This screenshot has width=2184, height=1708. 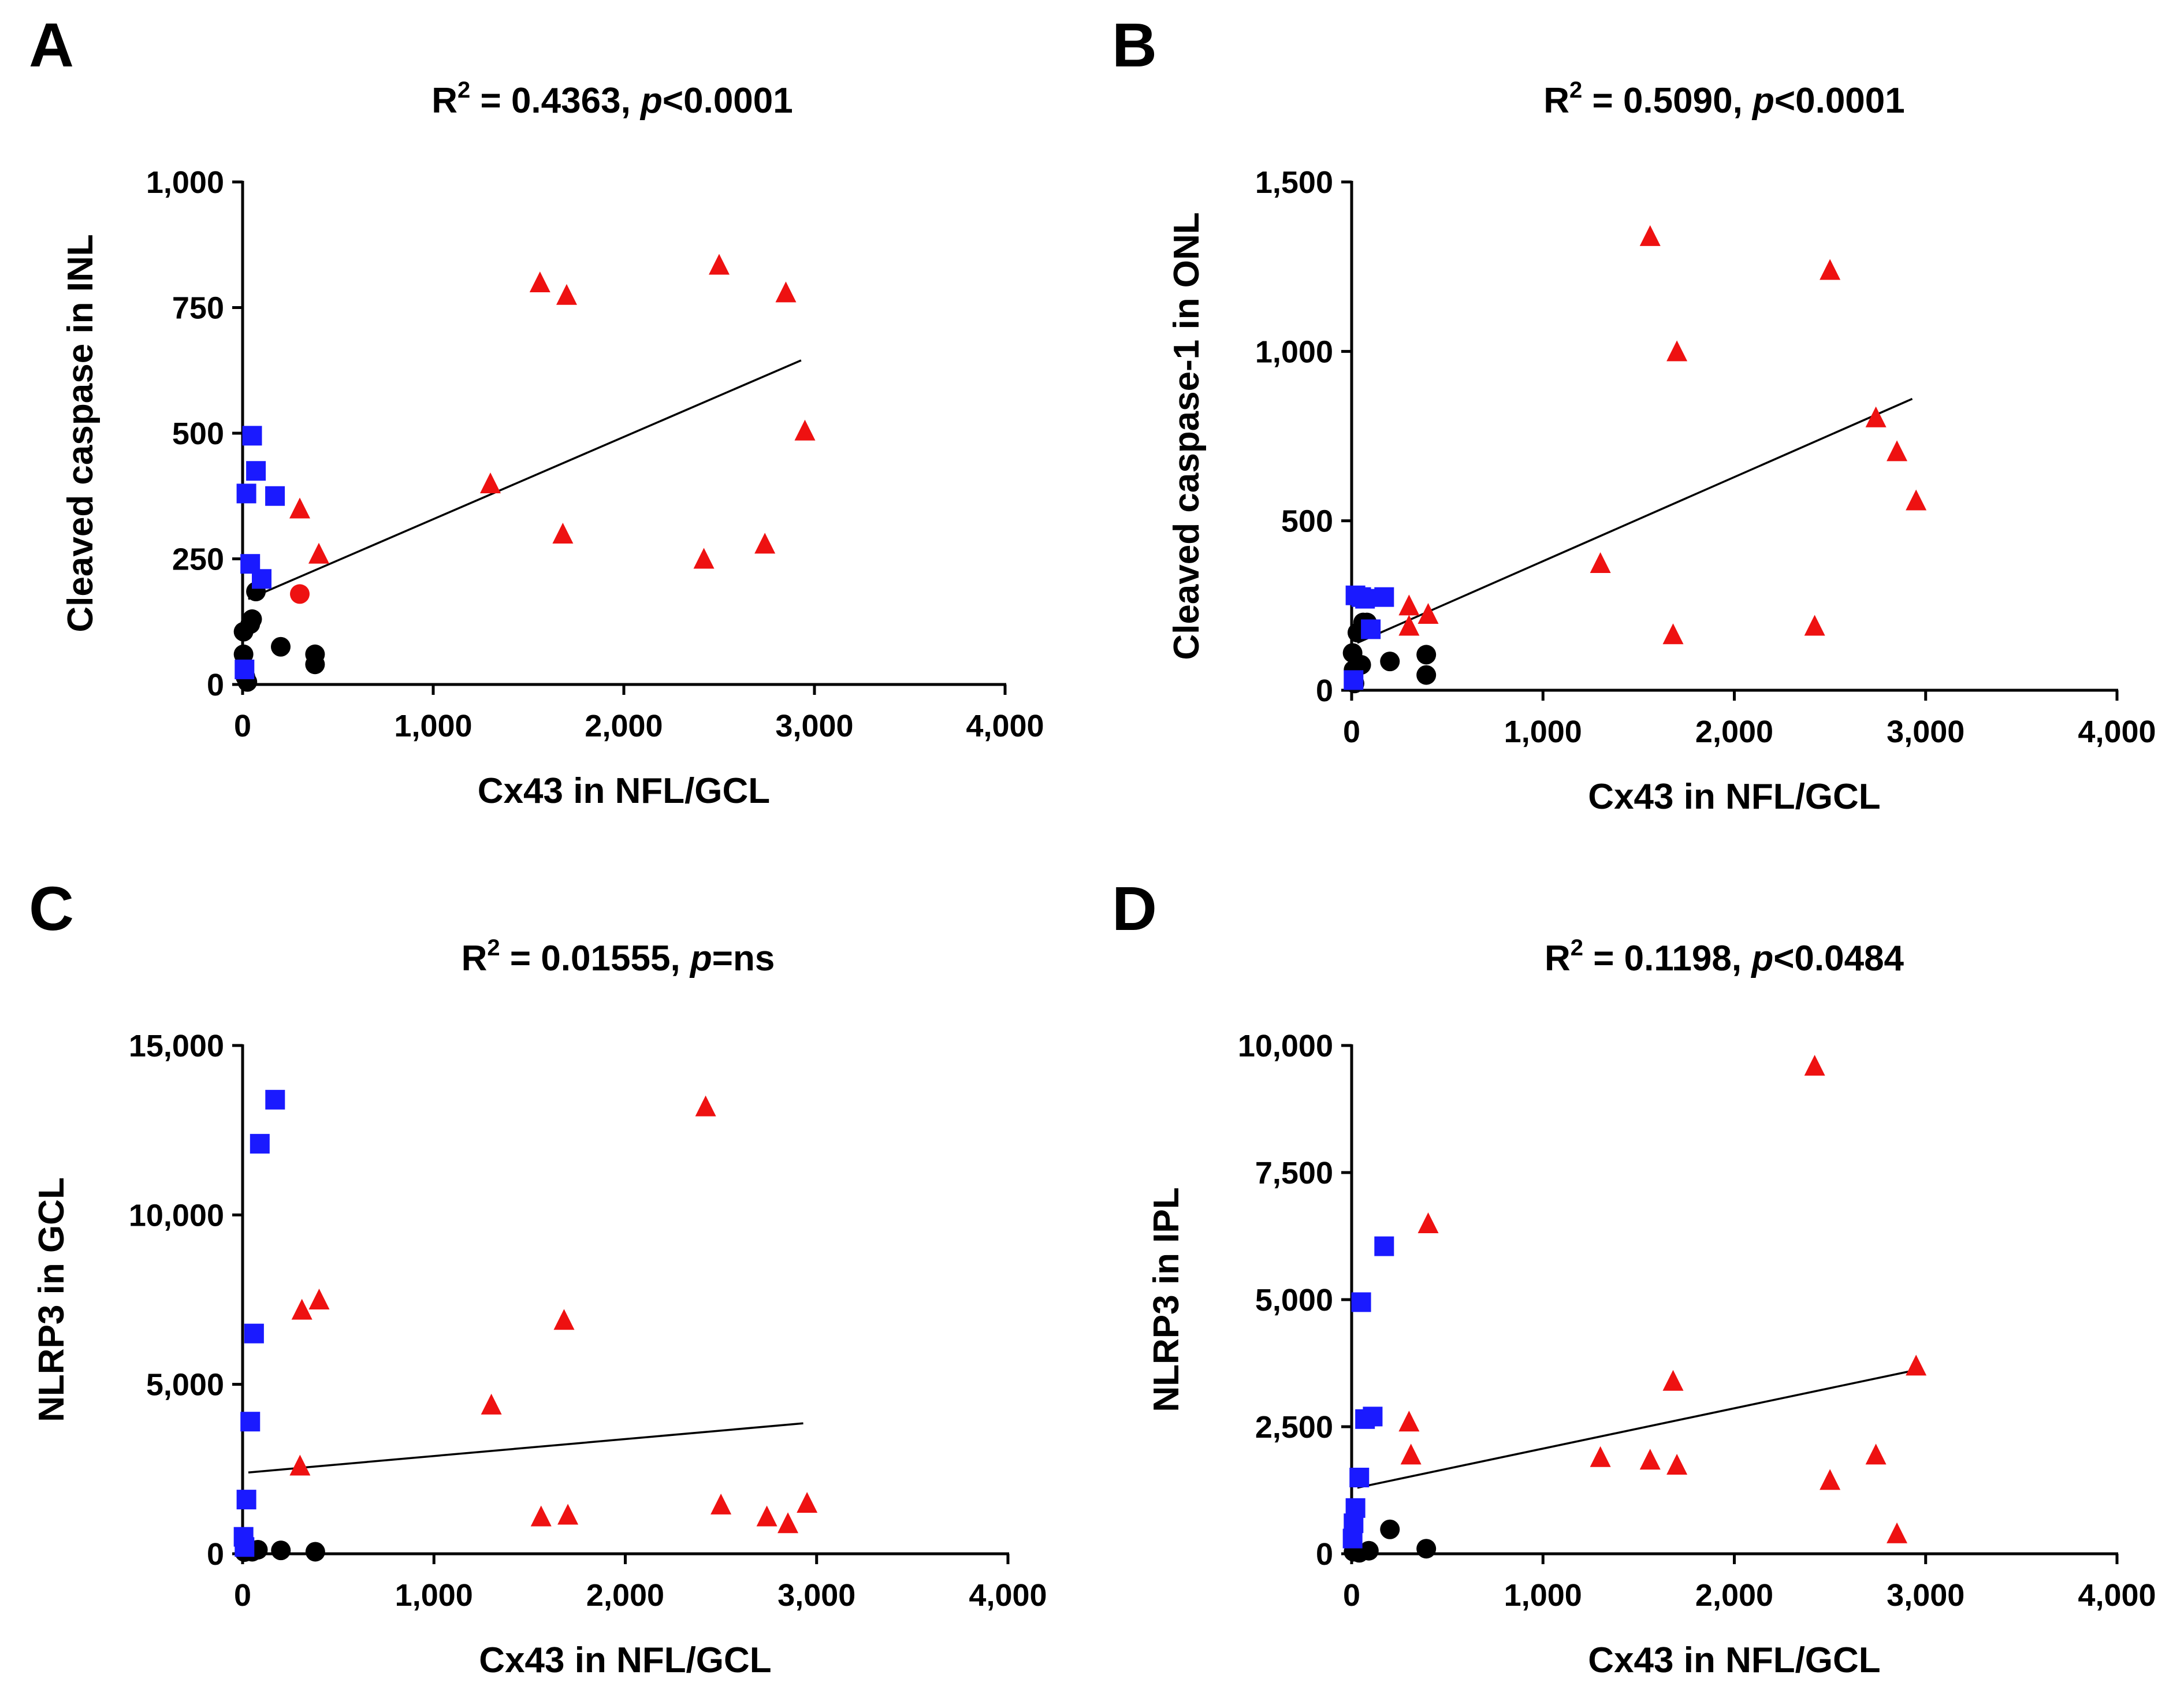 What do you see at coordinates (1668, 101) in the screenshot?
I see `r-squared-value: = 0.5090,` at bounding box center [1668, 101].